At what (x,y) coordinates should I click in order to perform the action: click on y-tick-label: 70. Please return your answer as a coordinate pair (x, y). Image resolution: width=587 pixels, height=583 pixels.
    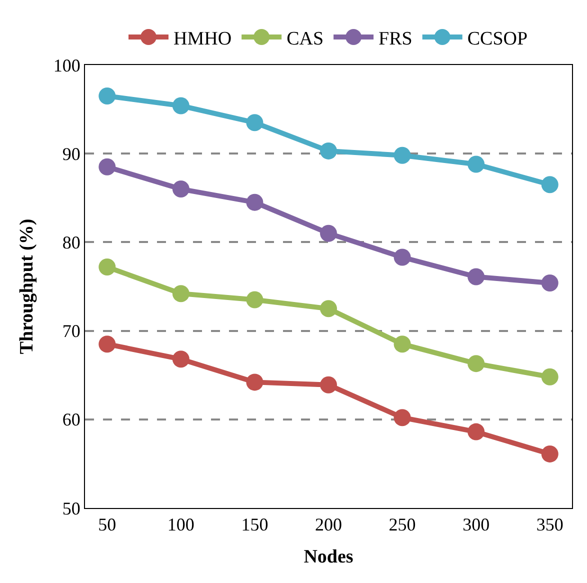
    Looking at the image, I should click on (71, 331).